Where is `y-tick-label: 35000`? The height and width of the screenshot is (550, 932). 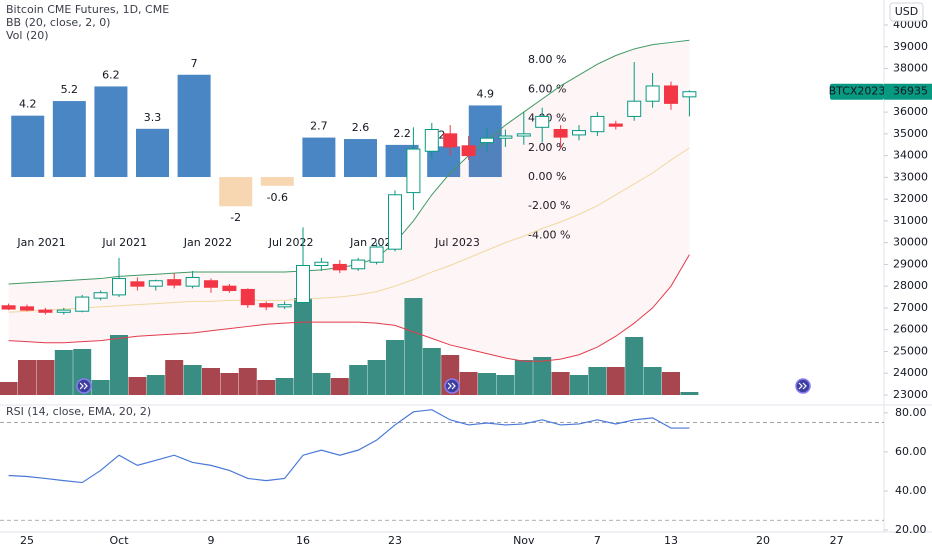 y-tick-label: 35000 is located at coordinates (910, 133).